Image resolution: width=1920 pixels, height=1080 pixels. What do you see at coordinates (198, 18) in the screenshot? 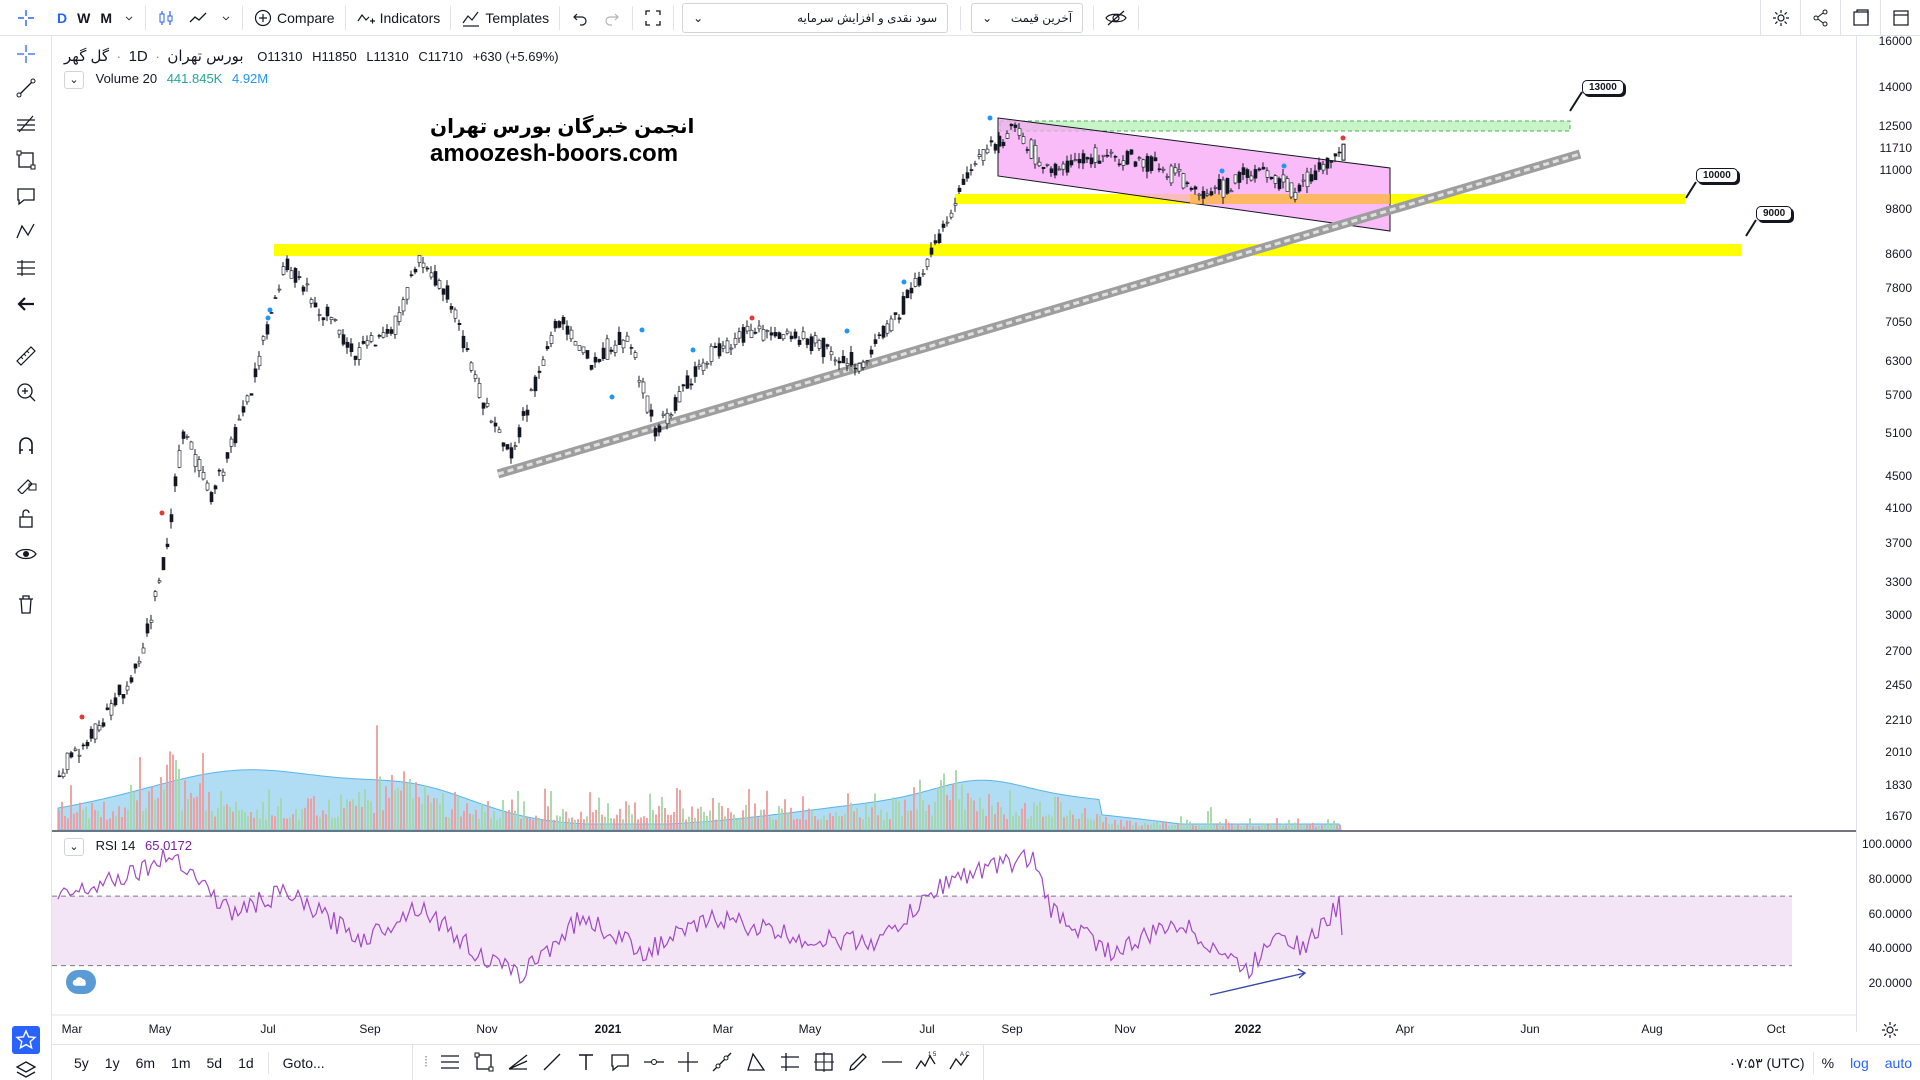
I see `line-style-icon` at bounding box center [198, 18].